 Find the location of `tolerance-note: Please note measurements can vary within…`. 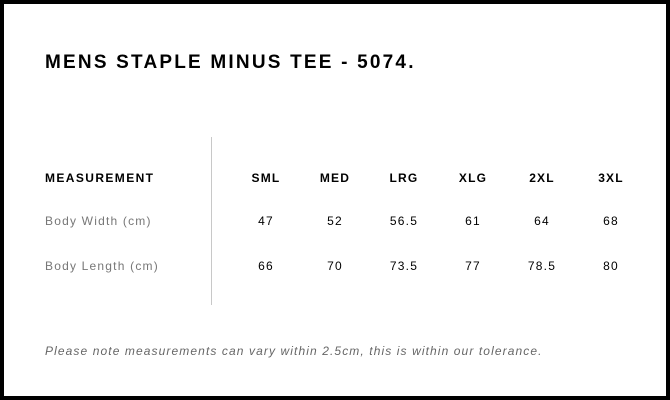

tolerance-note: Please note measurements can vary within… is located at coordinates (294, 351).